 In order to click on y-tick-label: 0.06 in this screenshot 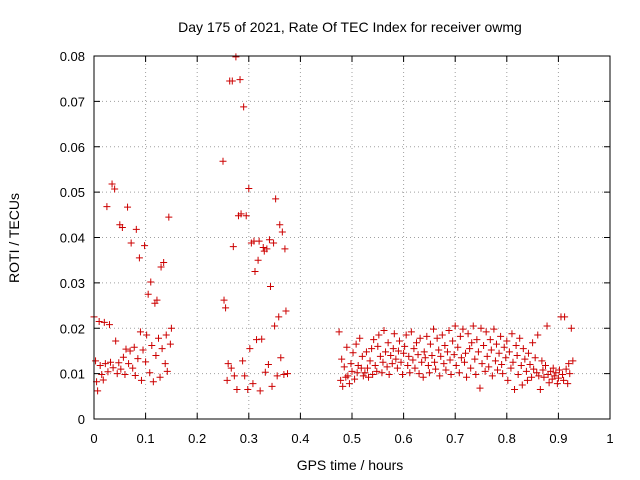, I will do `click(72, 147)`.